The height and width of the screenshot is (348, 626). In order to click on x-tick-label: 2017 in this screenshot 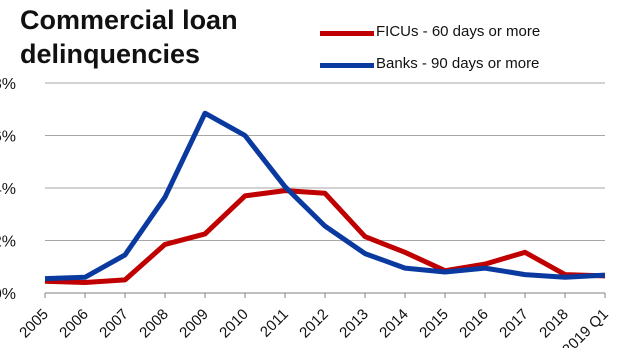, I will do `click(514, 324)`.